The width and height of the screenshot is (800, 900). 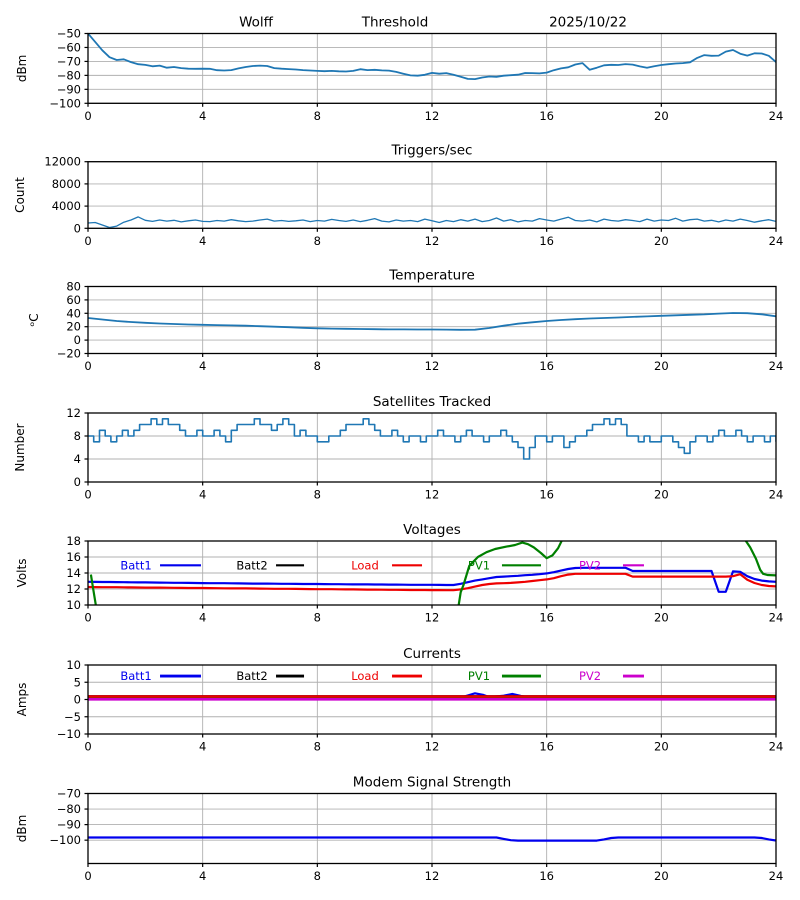 I want to click on y-tick-label: −60, so click(x=69, y=47).